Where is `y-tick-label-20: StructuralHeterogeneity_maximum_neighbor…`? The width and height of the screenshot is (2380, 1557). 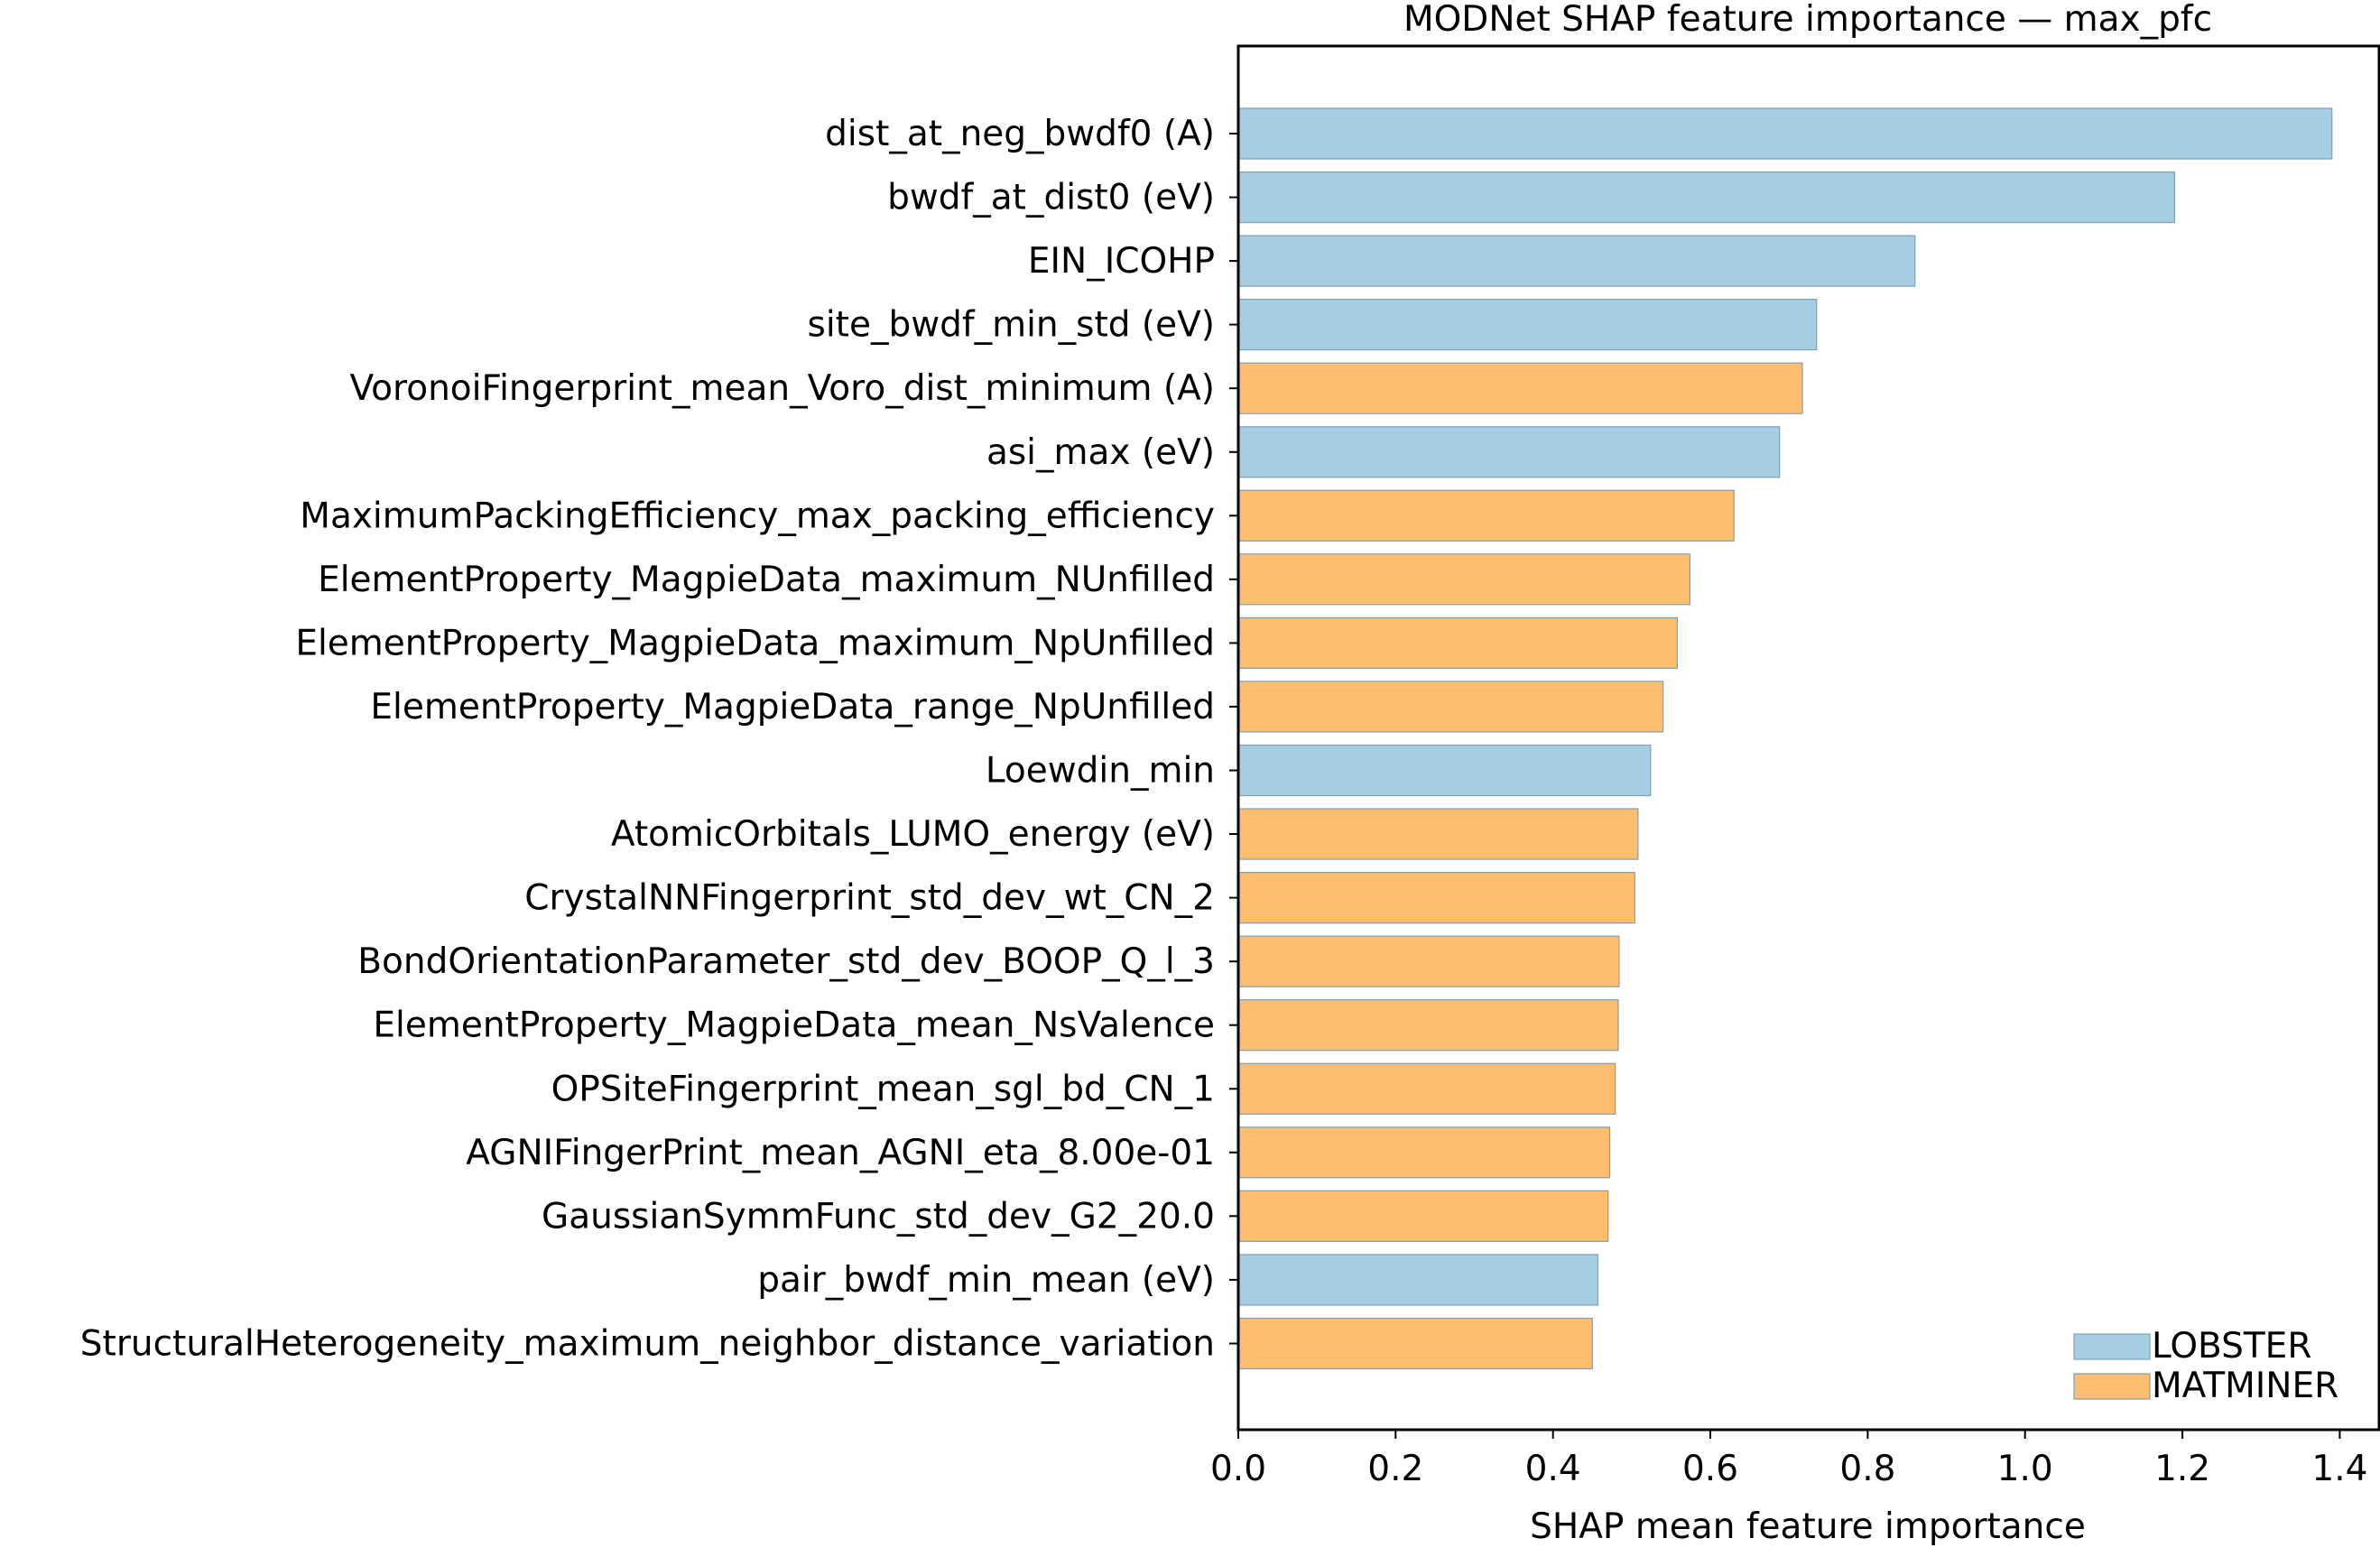
y-tick-label-20: StructuralHeterogeneity_maximum_neighbor… is located at coordinates (648, 1344).